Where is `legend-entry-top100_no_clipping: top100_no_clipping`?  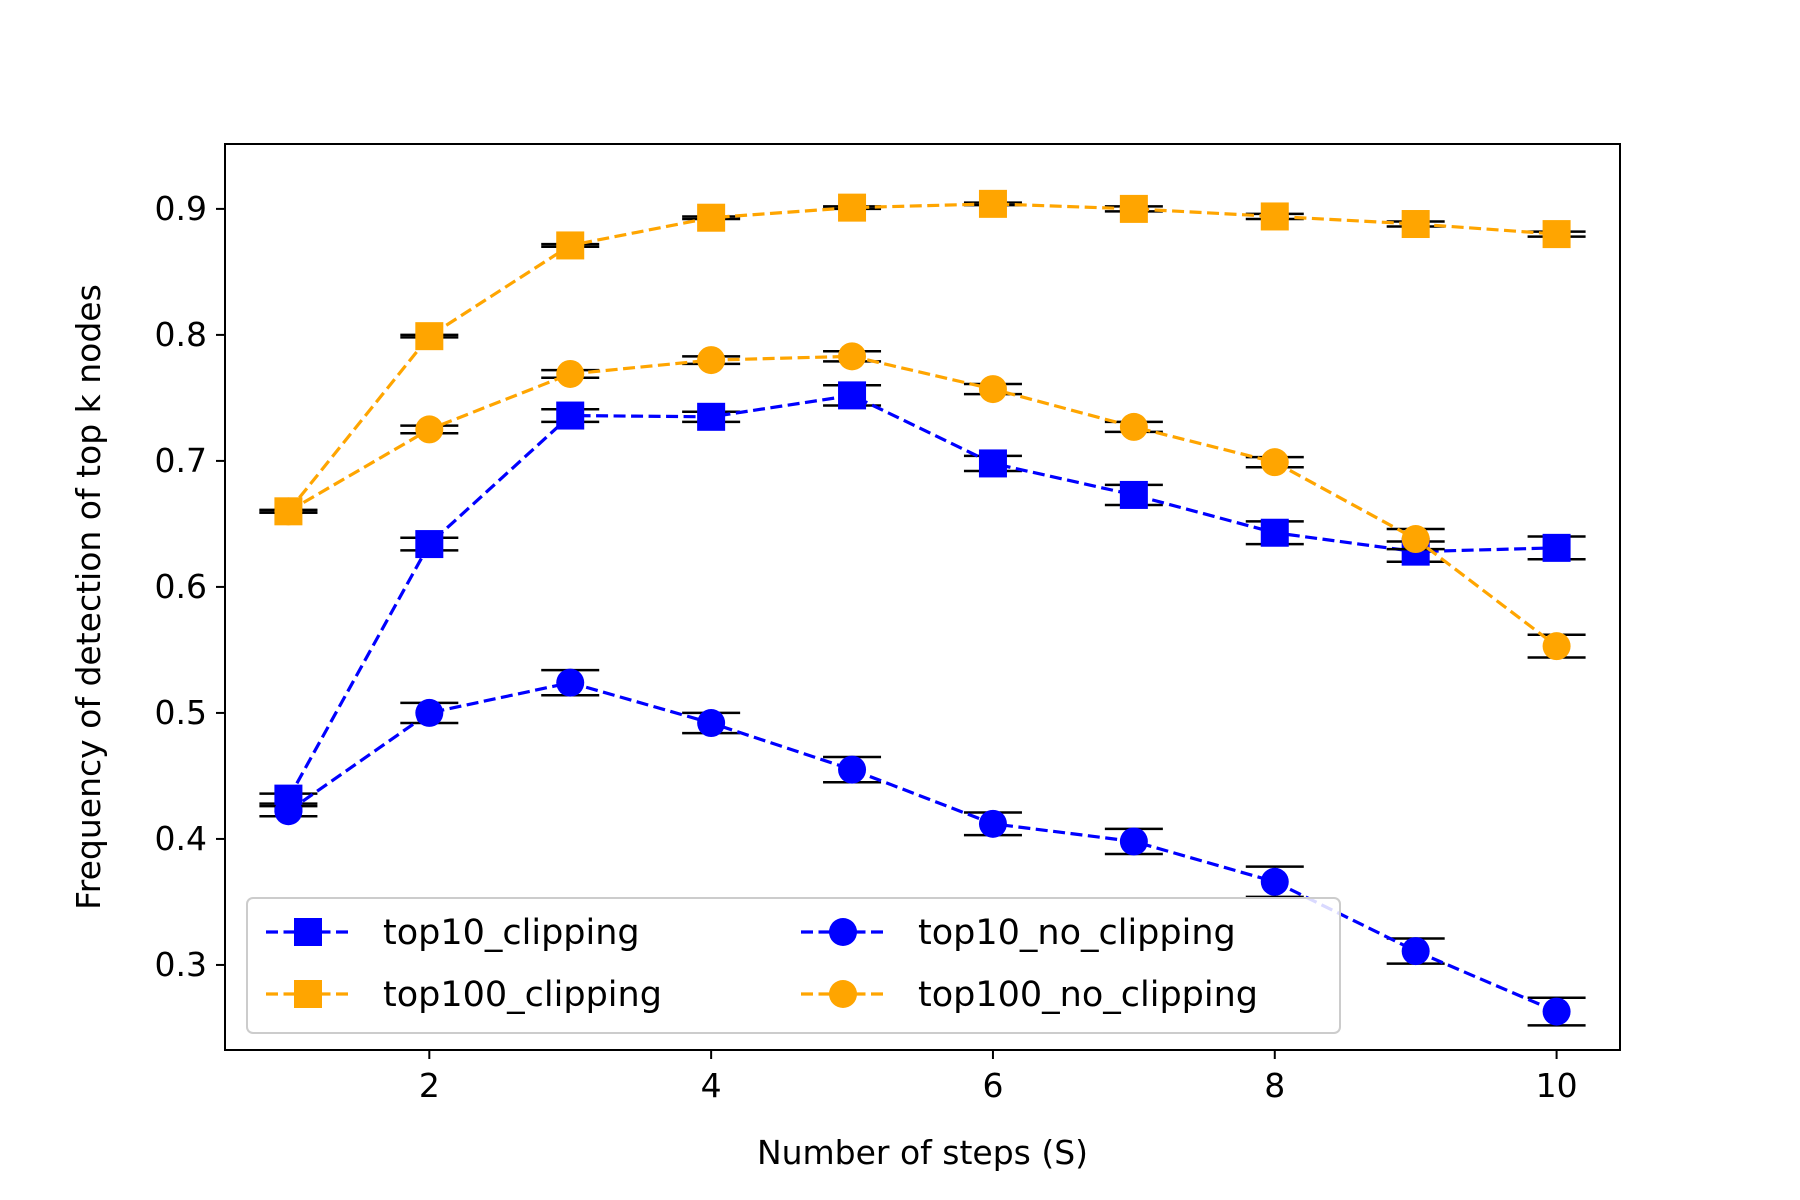
legend-entry-top100_no_clipping: top100_no_clipping is located at coordinates (1029, 995).